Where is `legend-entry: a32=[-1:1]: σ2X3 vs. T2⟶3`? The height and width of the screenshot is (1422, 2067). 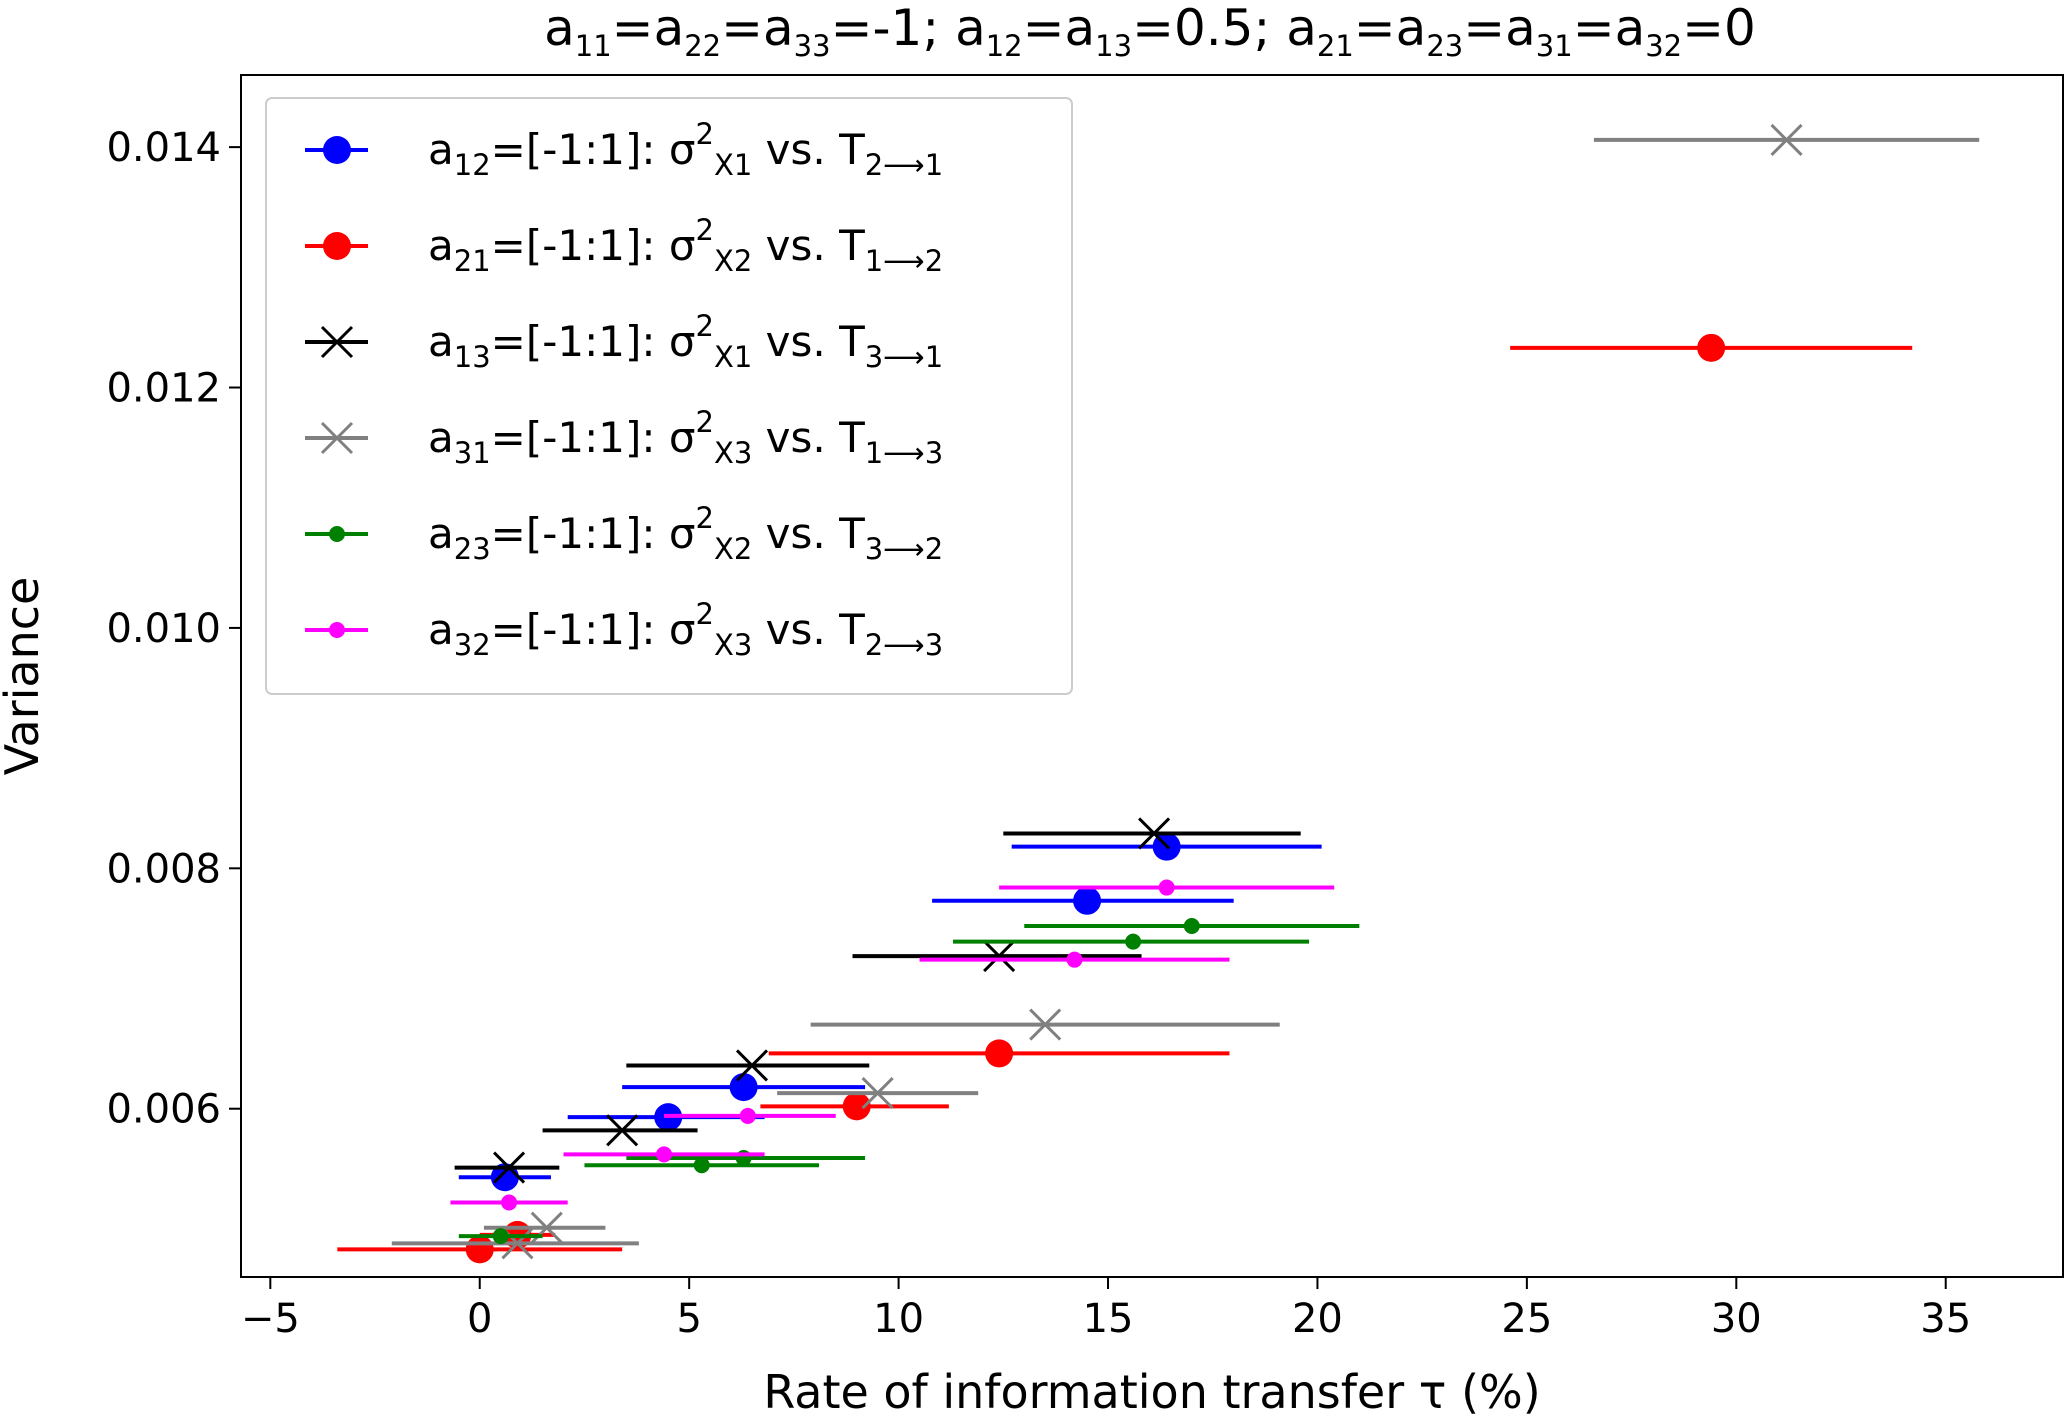 legend-entry: a32=[-1:1]: σ2X3 vs. T2⟶3 is located at coordinates (624, 629).